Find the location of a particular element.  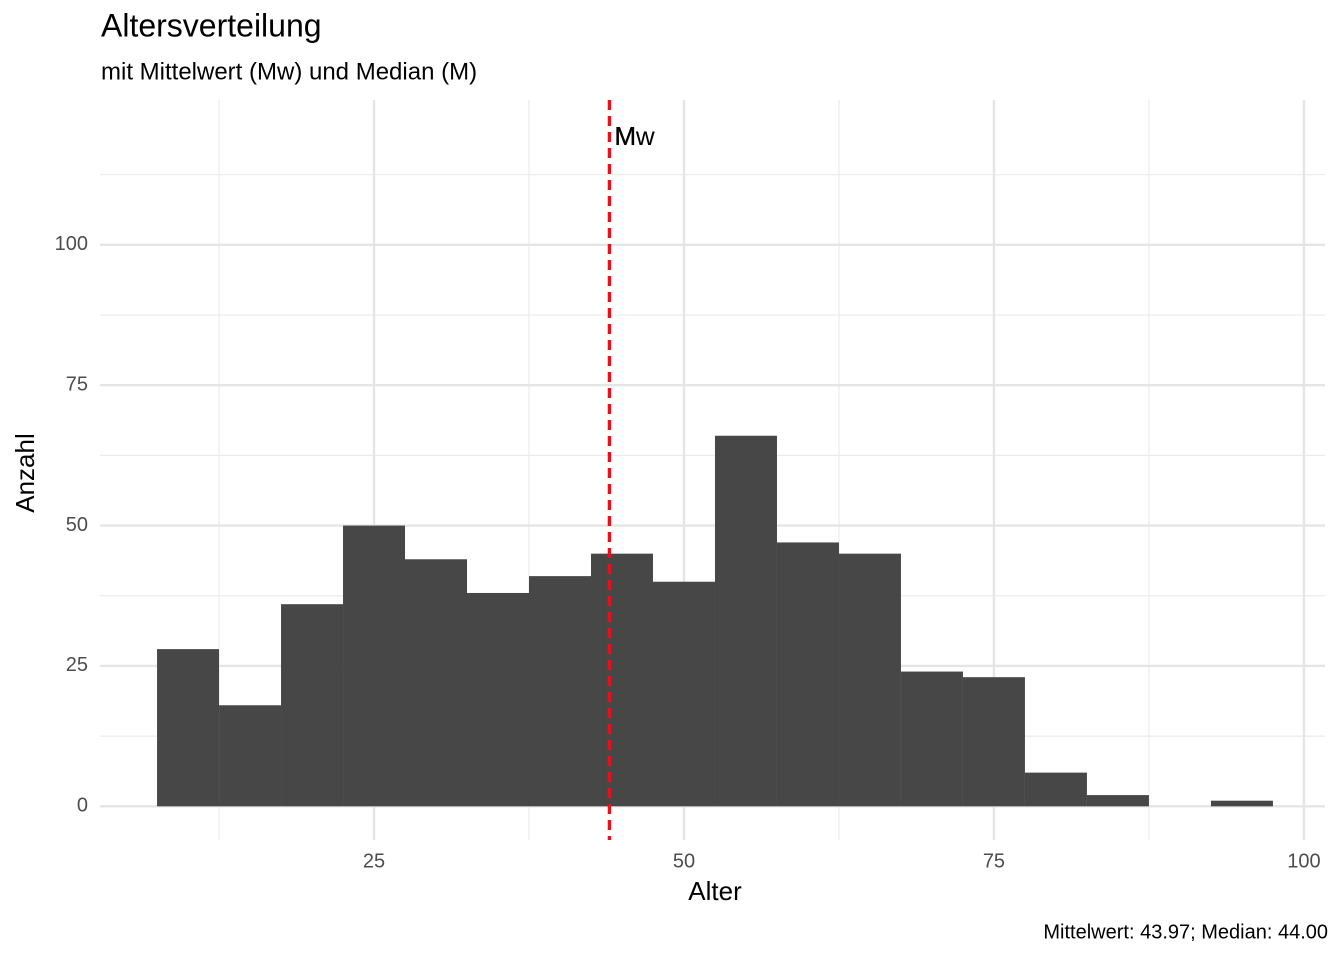

y-tick-label: 25 is located at coordinates (77, 665).